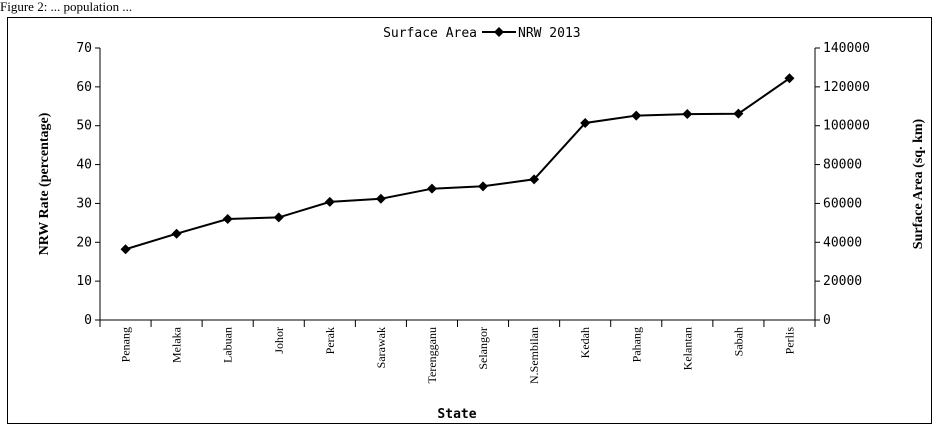  What do you see at coordinates (84, 281) in the screenshot?
I see `left-axis-tick-label: 10` at bounding box center [84, 281].